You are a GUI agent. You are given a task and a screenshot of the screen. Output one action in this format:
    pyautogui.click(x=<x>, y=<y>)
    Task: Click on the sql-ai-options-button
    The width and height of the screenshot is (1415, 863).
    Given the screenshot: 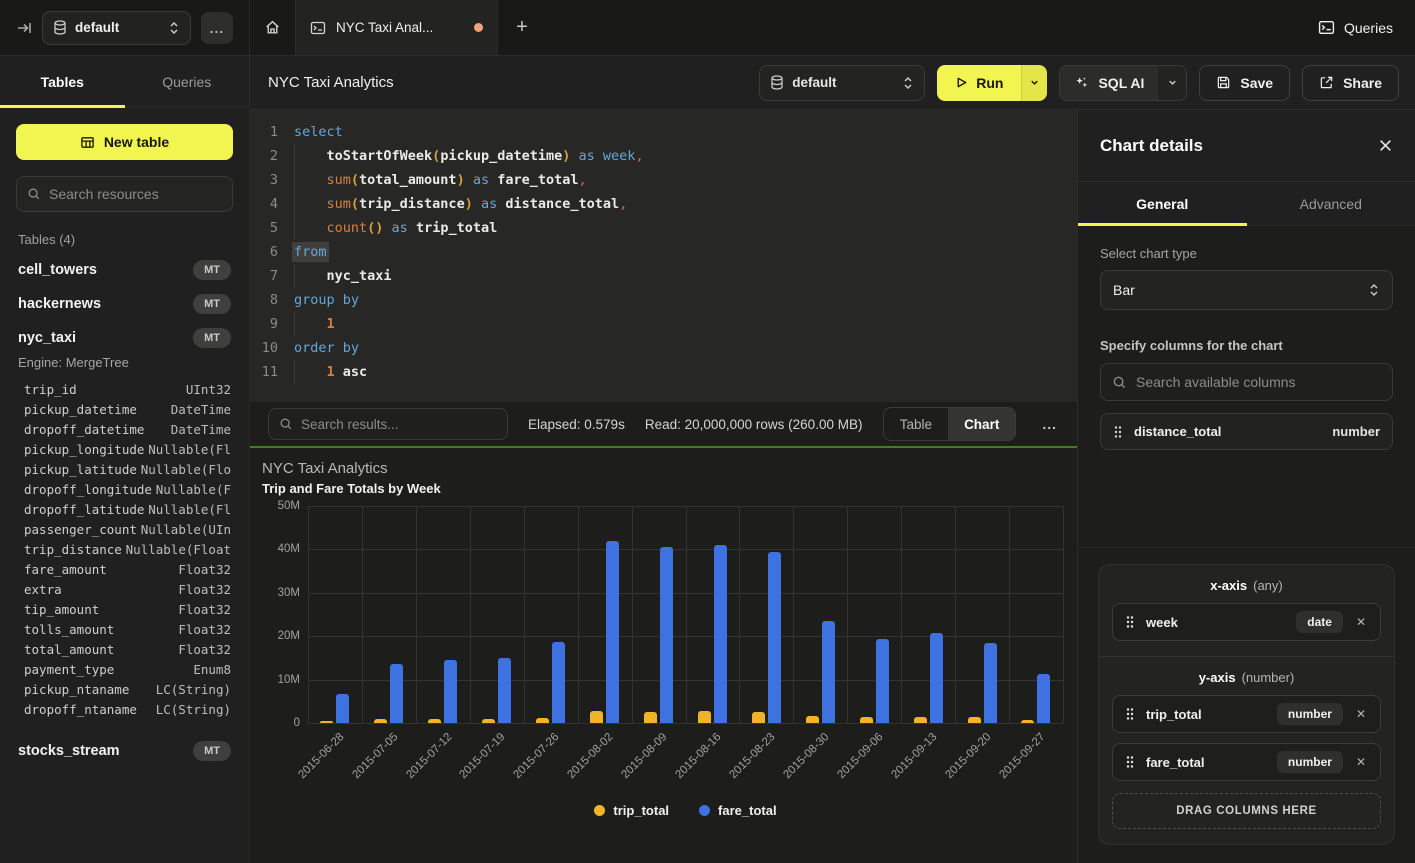 What is the action you would take?
    pyautogui.click(x=1172, y=82)
    